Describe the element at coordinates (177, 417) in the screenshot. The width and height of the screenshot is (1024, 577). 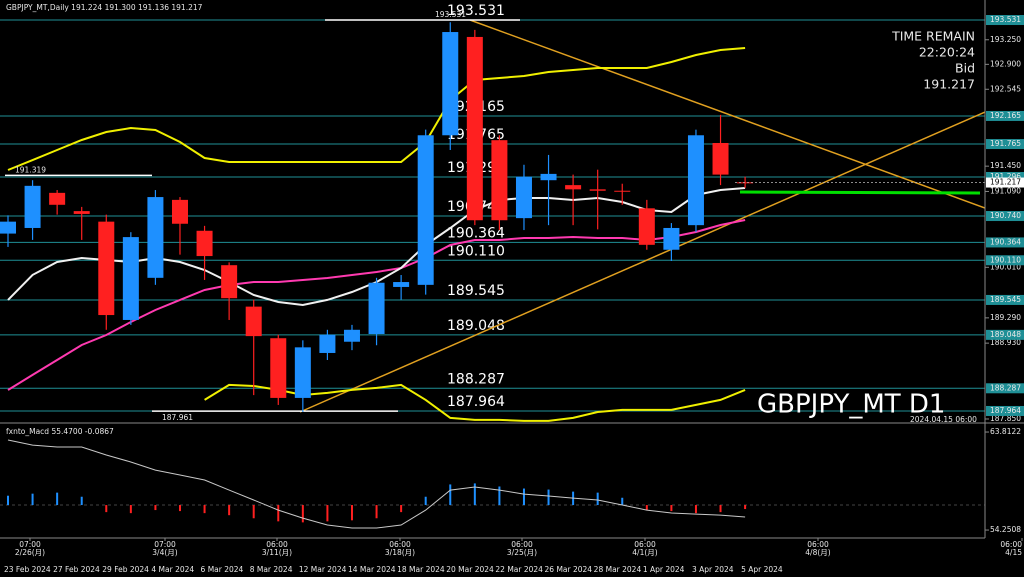
I see `marker-label: 187.961` at that location.